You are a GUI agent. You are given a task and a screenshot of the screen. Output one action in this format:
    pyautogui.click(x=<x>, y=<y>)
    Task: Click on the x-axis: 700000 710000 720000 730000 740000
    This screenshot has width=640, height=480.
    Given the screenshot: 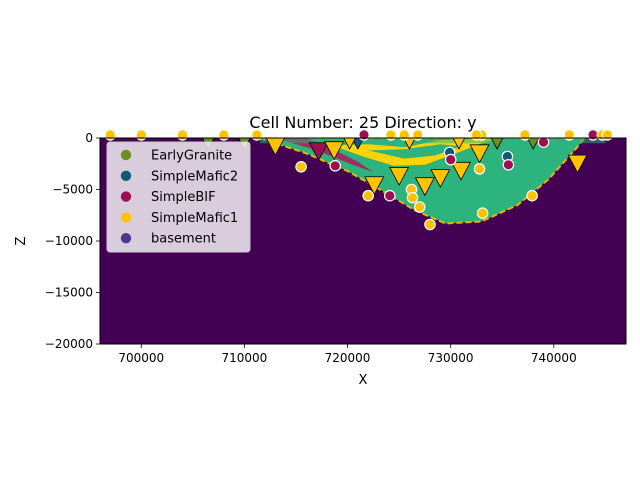 What is the action you would take?
    pyautogui.click(x=347, y=354)
    